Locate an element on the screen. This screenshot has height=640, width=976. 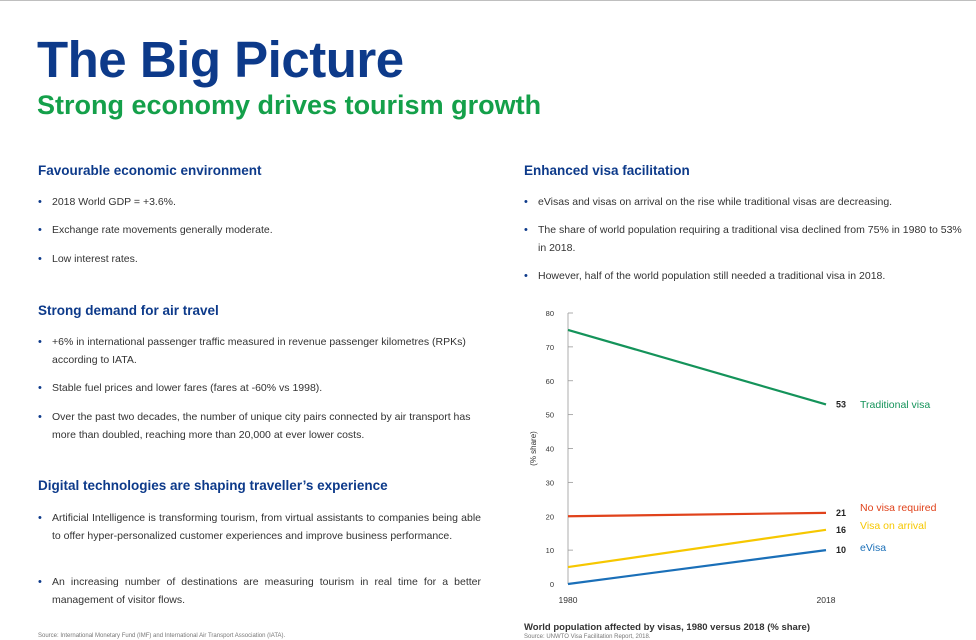
y-tick-label: 50 is located at coordinates (550, 415).